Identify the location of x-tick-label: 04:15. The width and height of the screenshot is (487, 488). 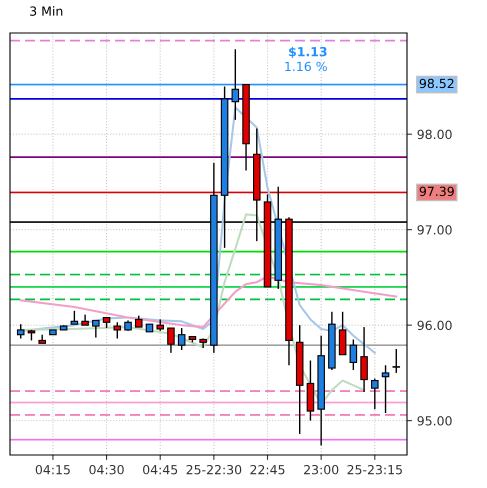
(53, 469).